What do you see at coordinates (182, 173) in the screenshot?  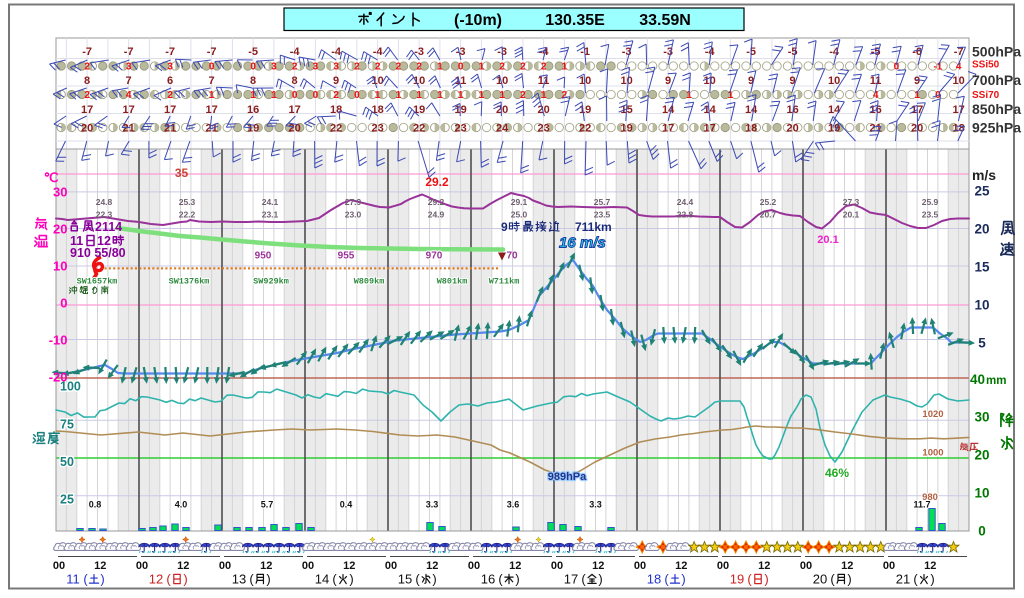 I see `svg-text: 35` at bounding box center [182, 173].